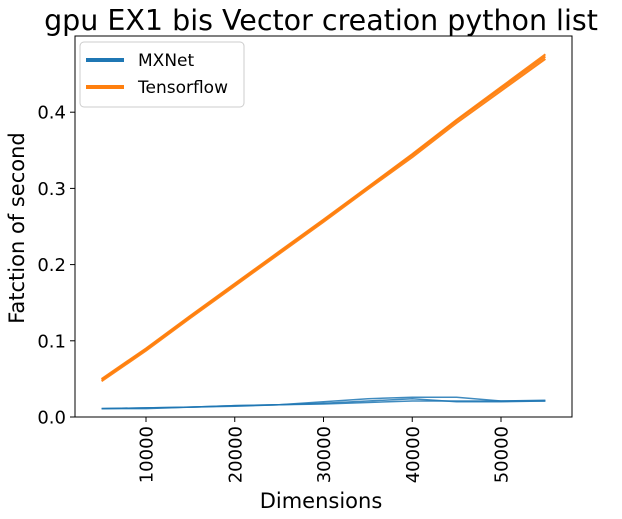  What do you see at coordinates (235, 454) in the screenshot?
I see `x-tick-label: 20000` at bounding box center [235, 454].